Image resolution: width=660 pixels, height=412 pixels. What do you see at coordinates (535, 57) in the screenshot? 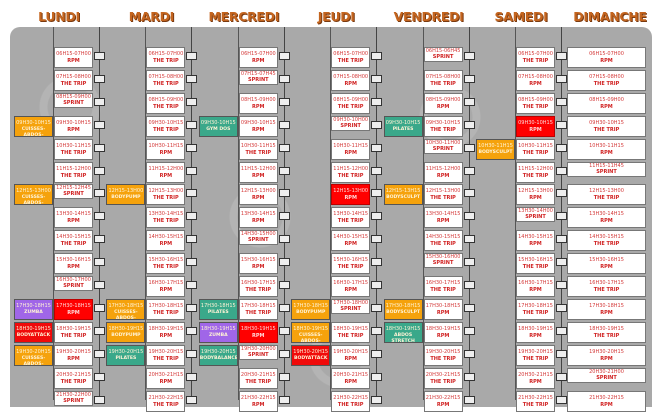
I see `cycling-class-slot: 06H15-07H00 THE TRIP` at bounding box center [535, 57].